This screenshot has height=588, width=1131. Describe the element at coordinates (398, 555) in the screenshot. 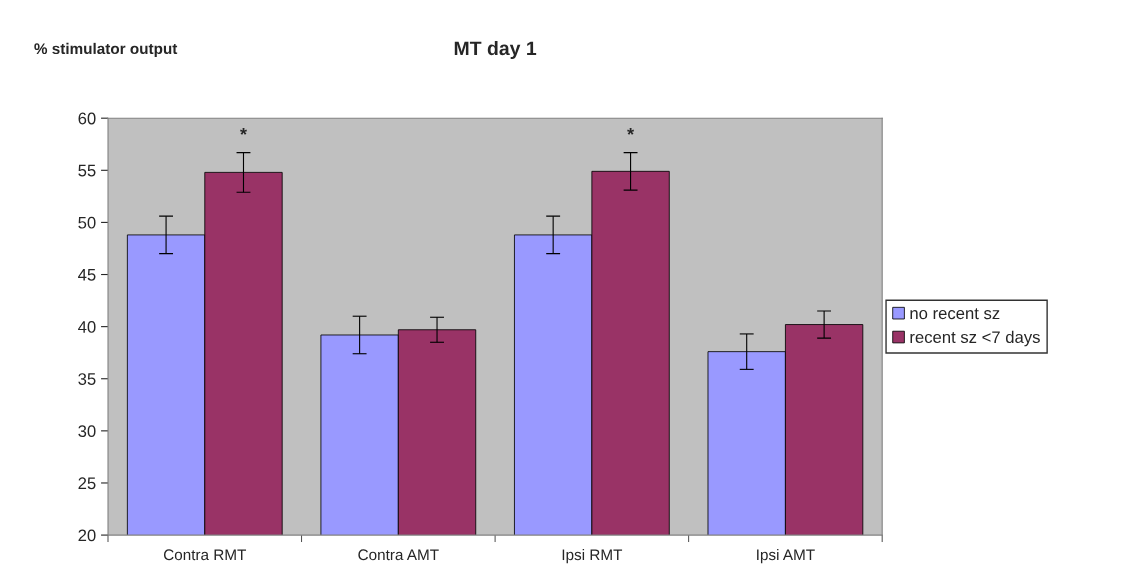

I see `x-tick-label: Contra AMT` at that location.